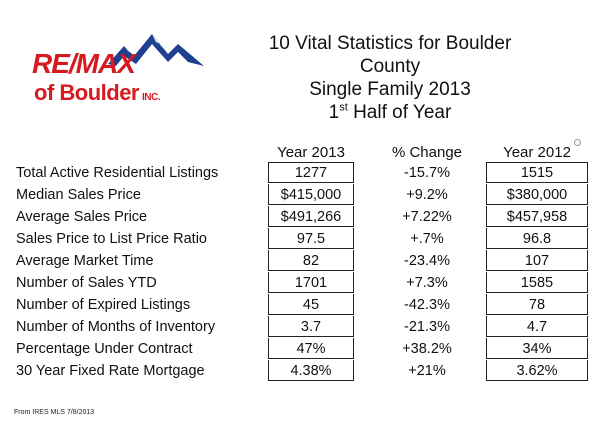  Describe the element at coordinates (86, 283) in the screenshot. I see `row-label: Number of Sales YTD` at that location.